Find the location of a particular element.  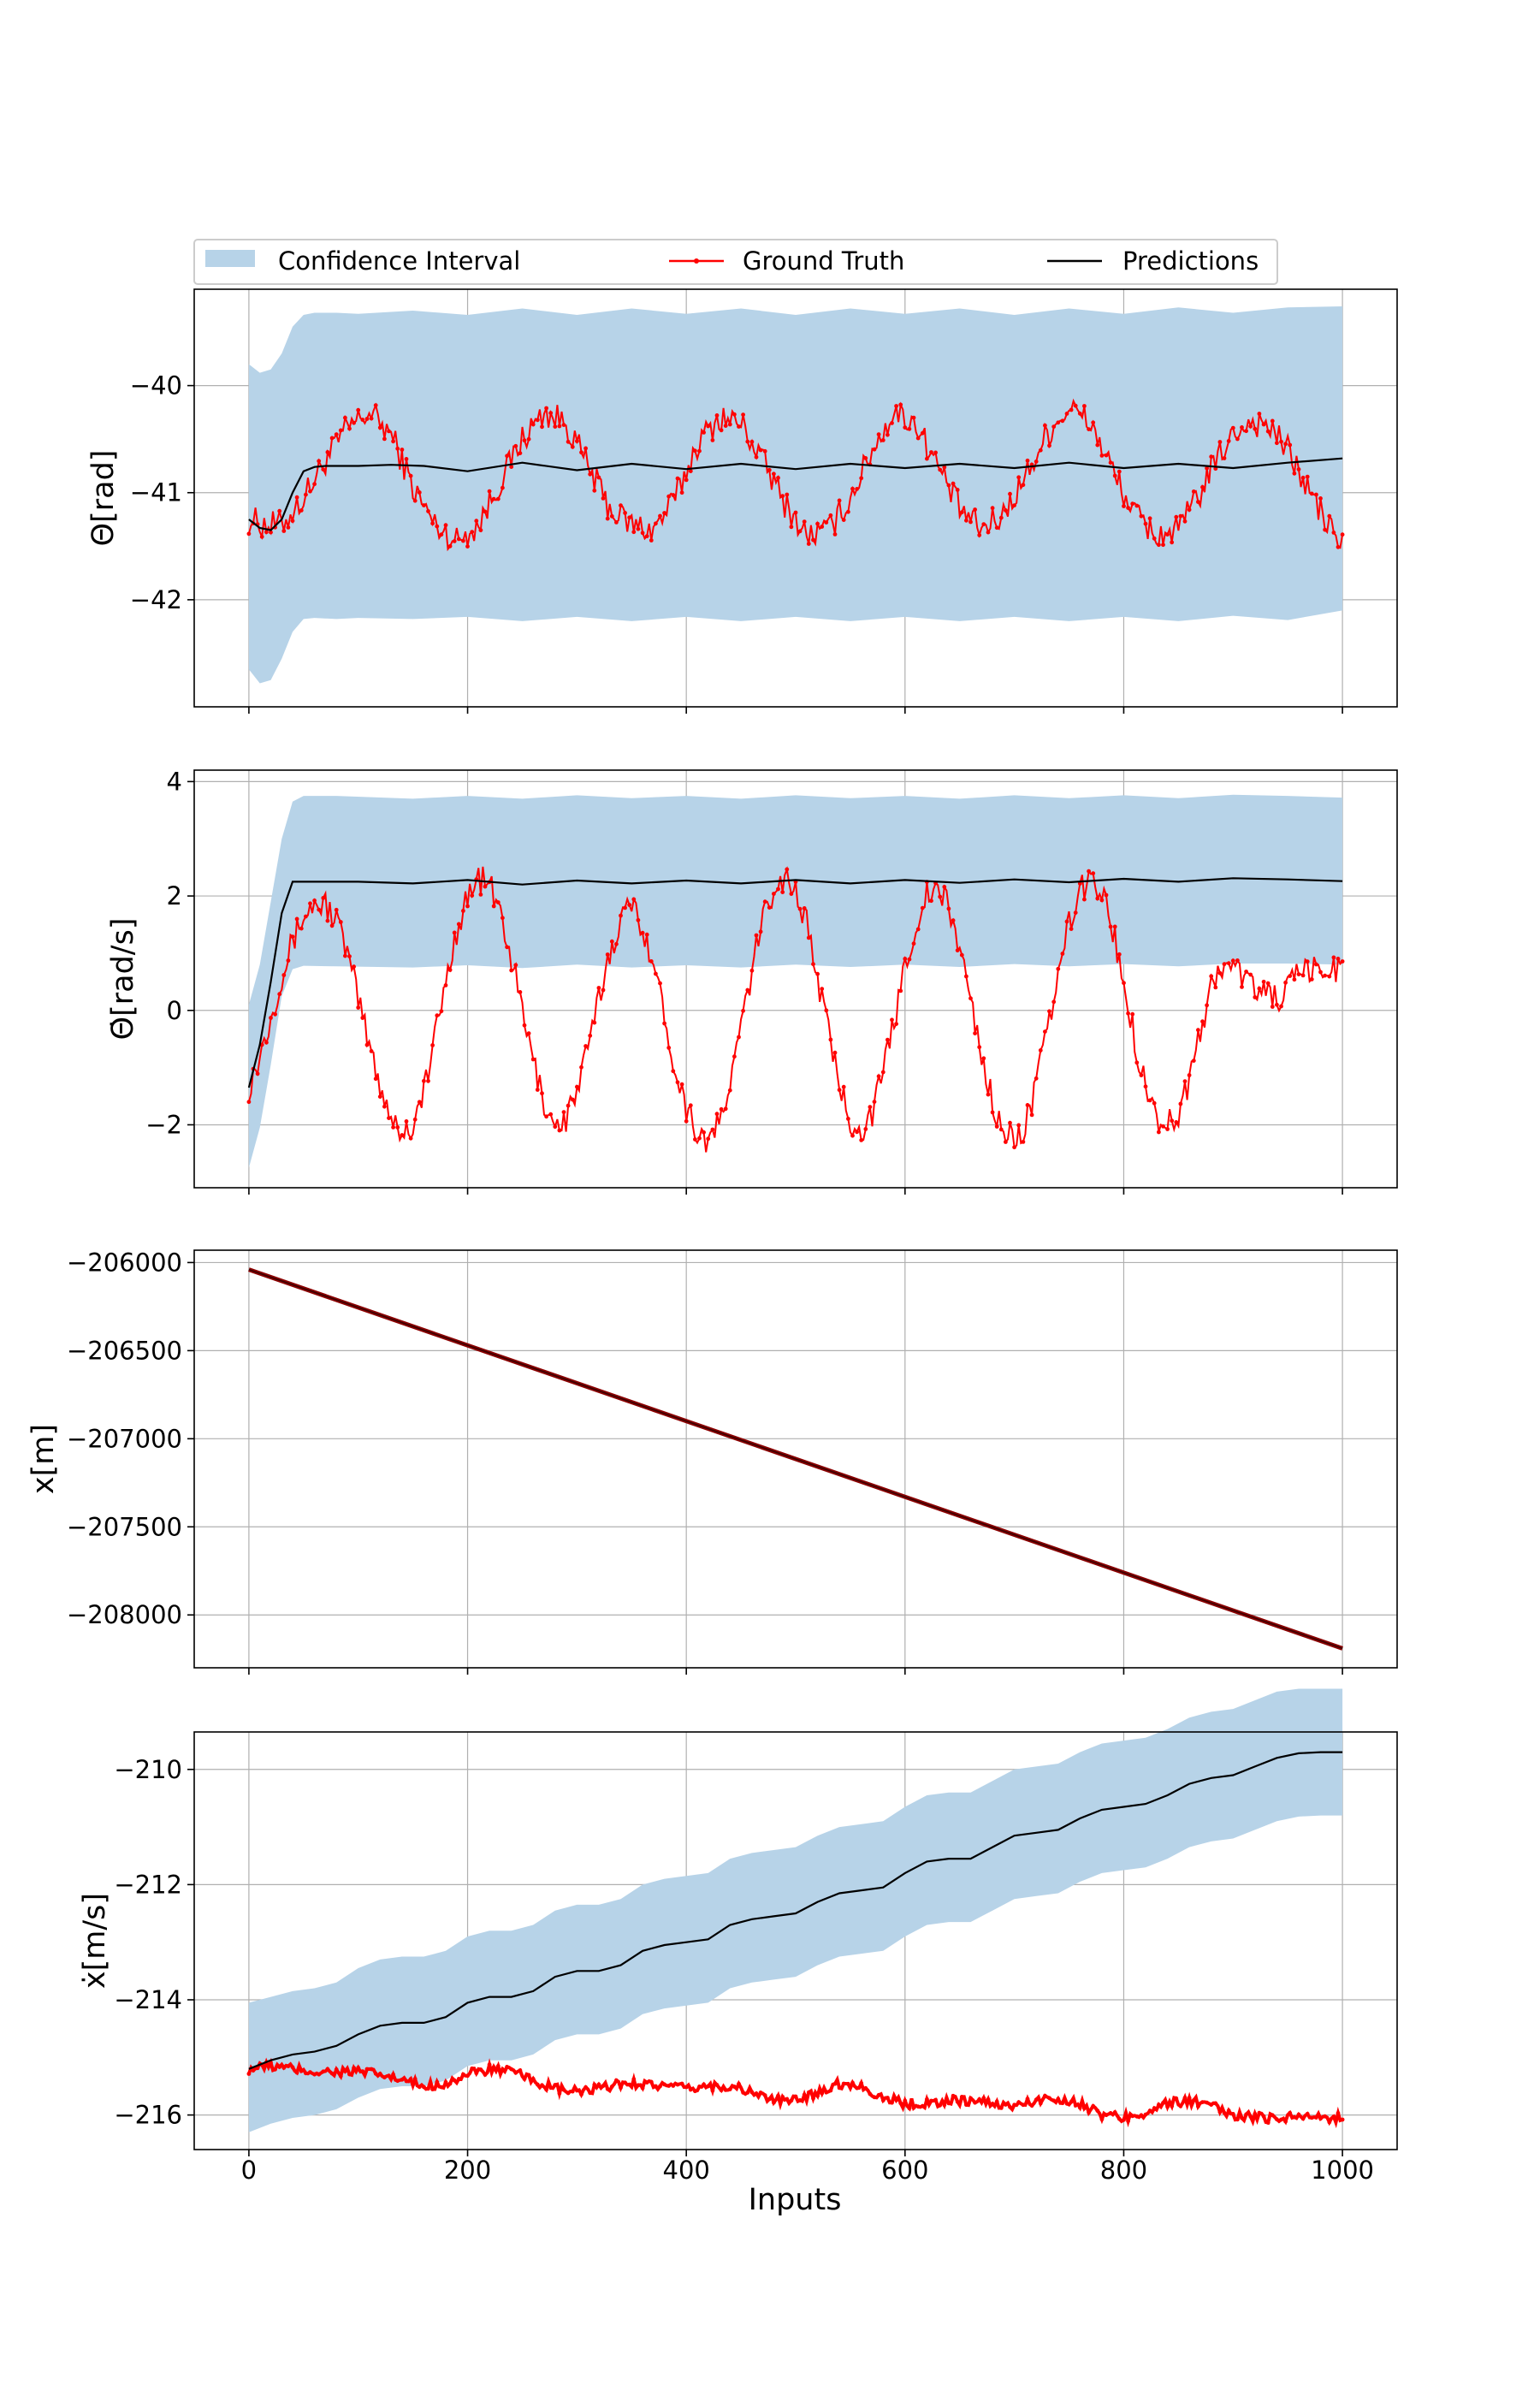

legend-swatch-ground-truth-marker is located at coordinates (696, 261).